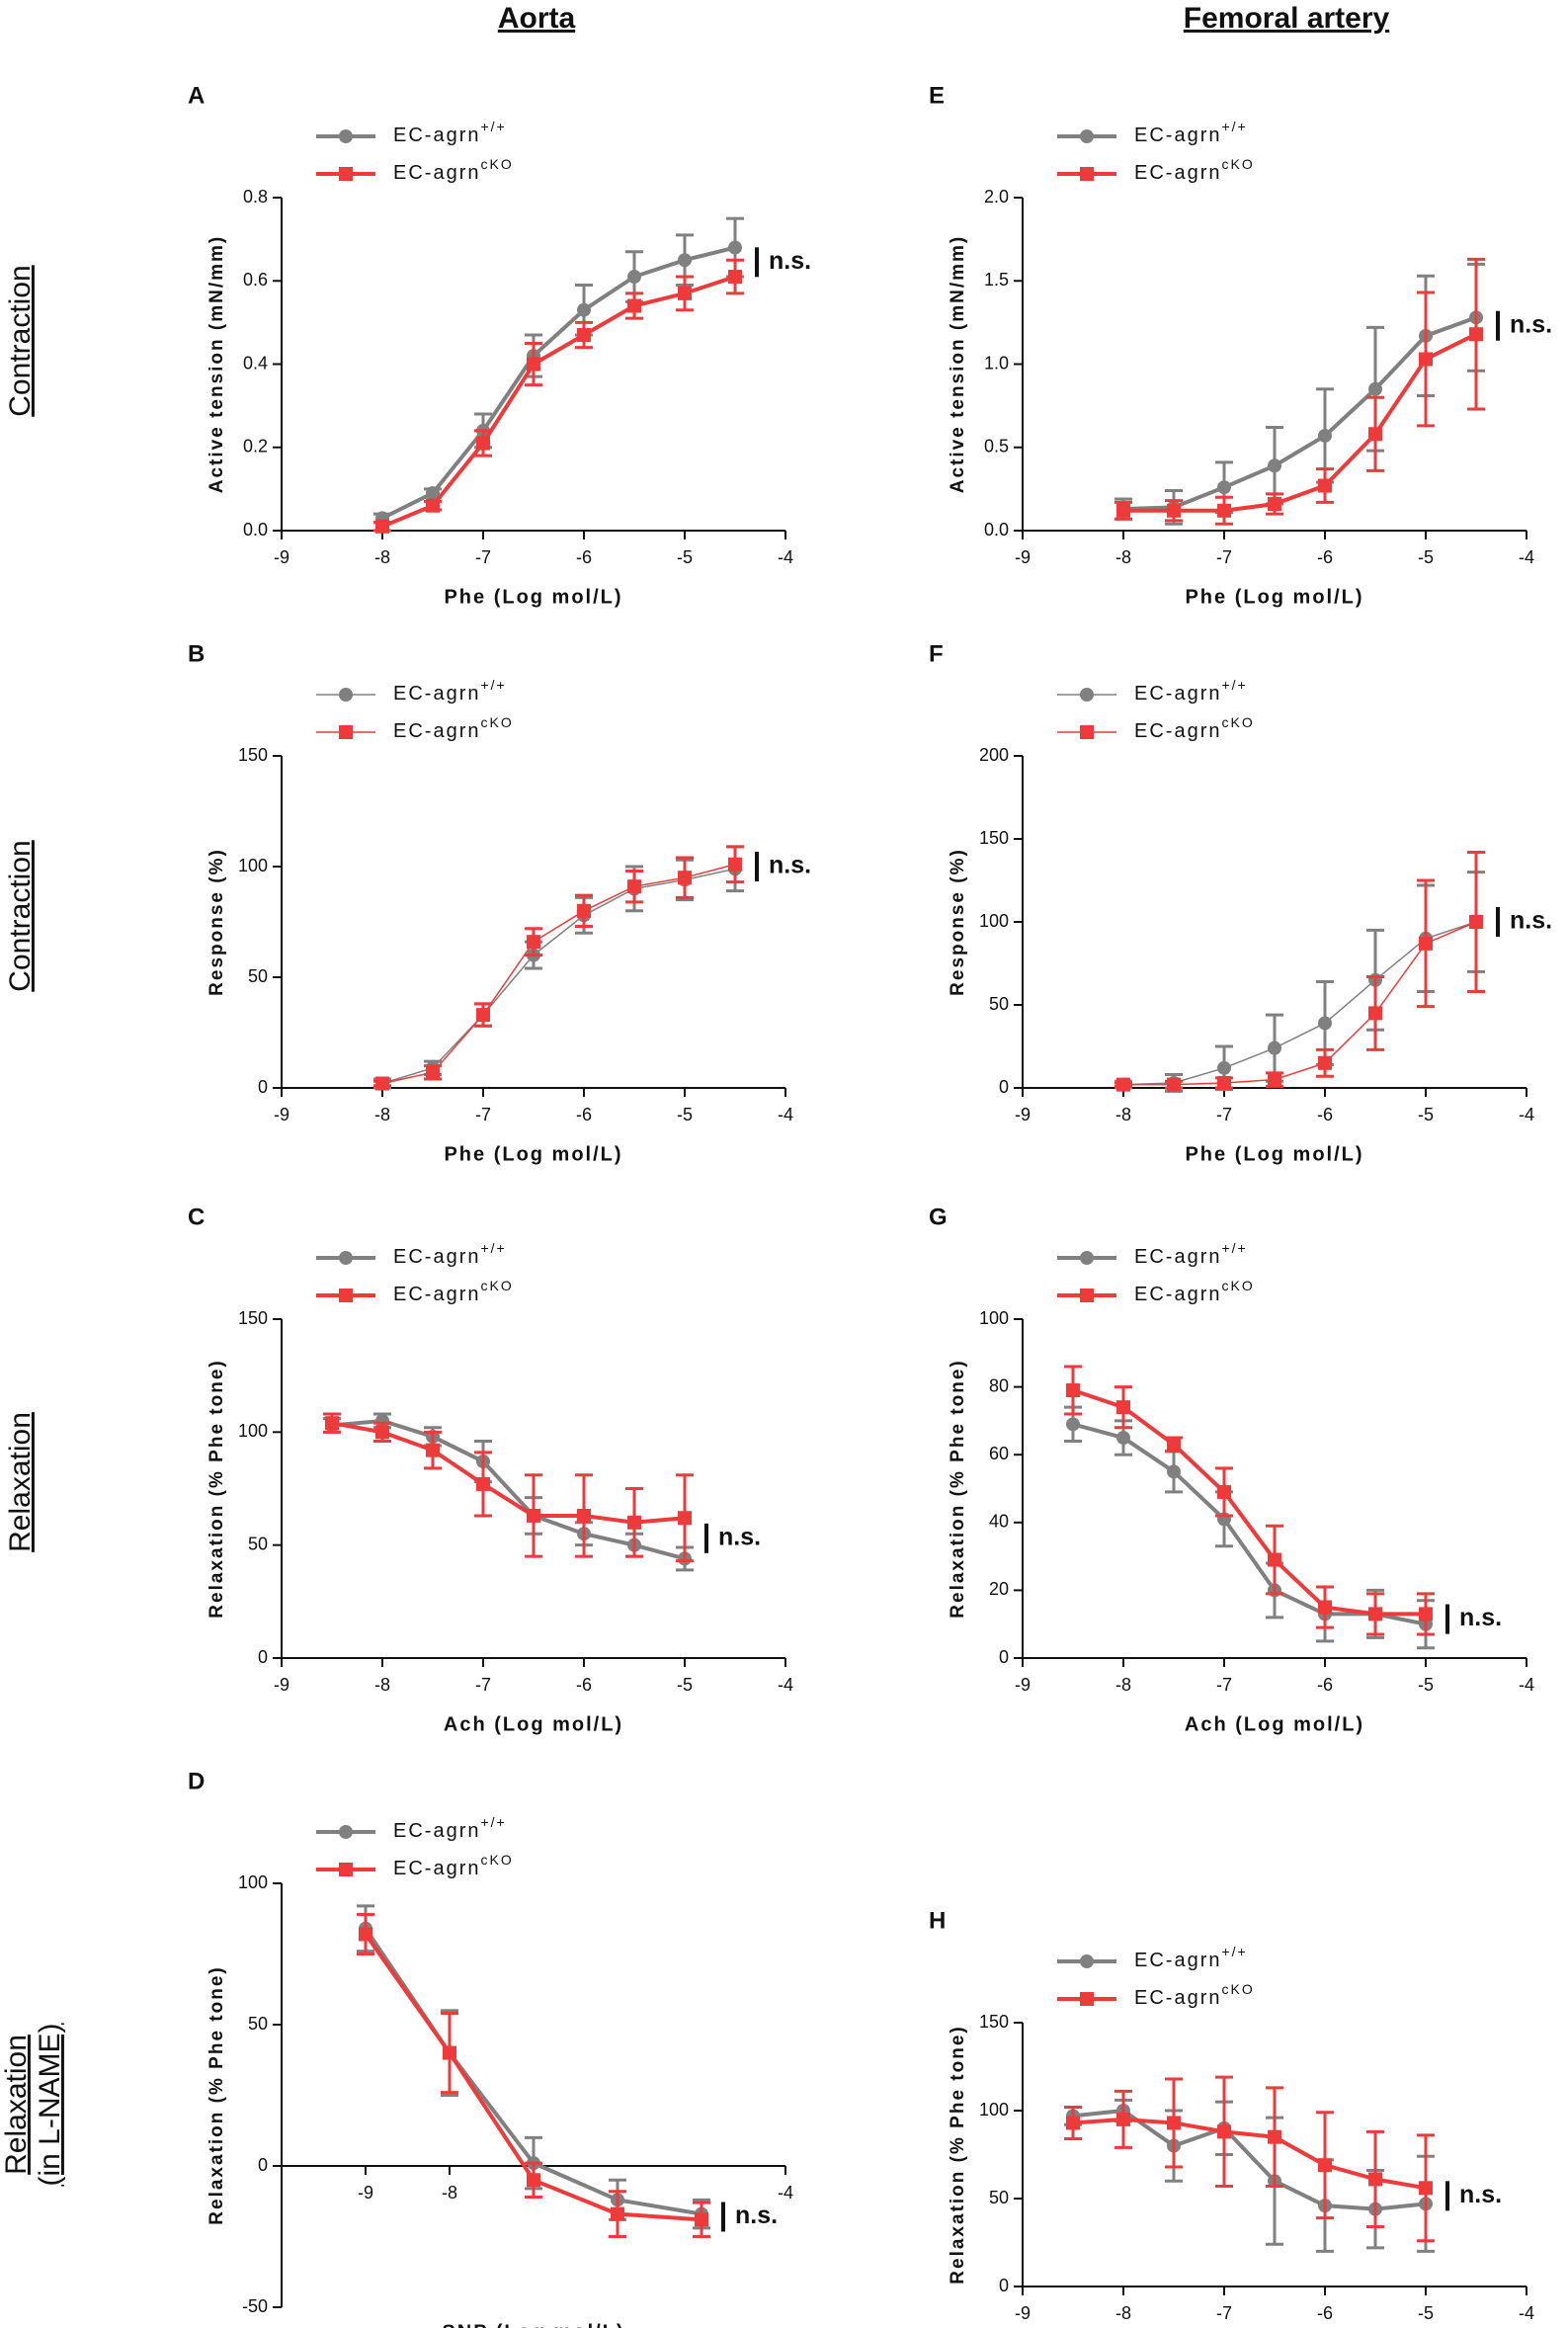  I want to click on y-axis-label: Relaxation (% Phe tone), so click(216, 2094).